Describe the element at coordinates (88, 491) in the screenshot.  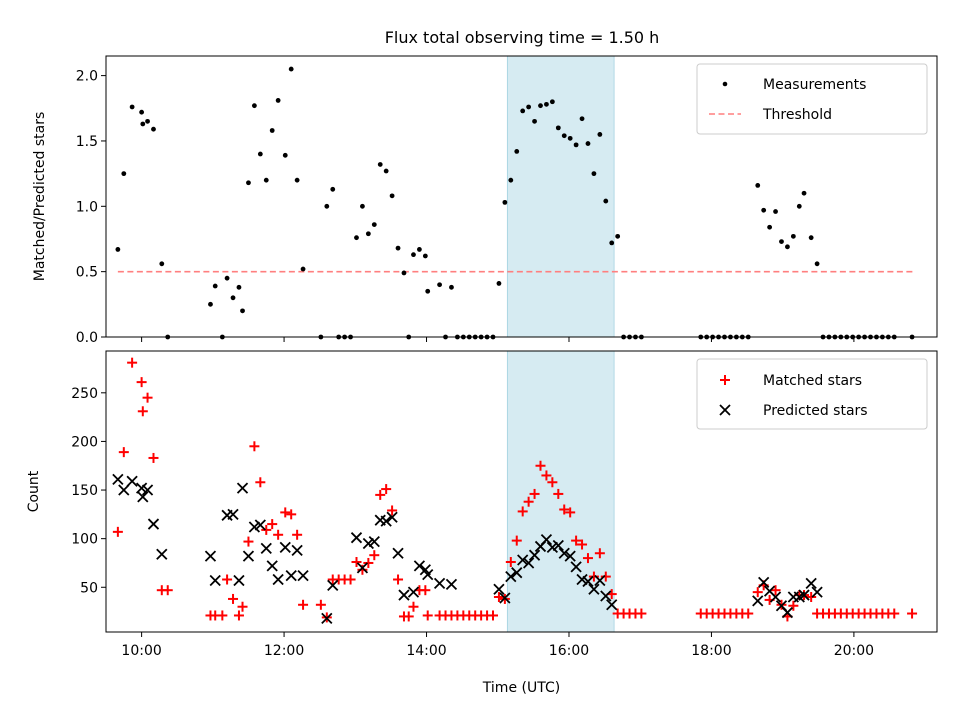
I see `bottom-y-axis: 50 100 150 200 250` at that location.